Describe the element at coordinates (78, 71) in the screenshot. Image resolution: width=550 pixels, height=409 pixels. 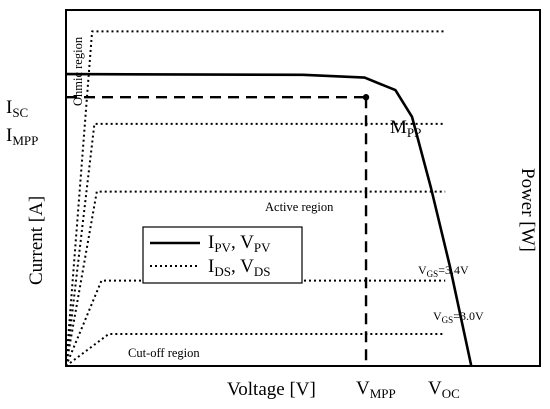
I see `ohmic-region-label: Ohmic region` at that location.